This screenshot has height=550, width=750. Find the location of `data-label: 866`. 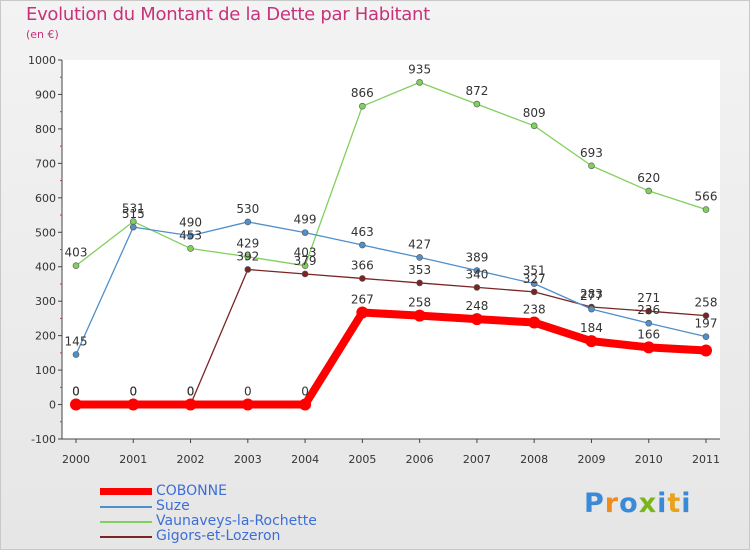

data-label: 866 is located at coordinates (362, 93).